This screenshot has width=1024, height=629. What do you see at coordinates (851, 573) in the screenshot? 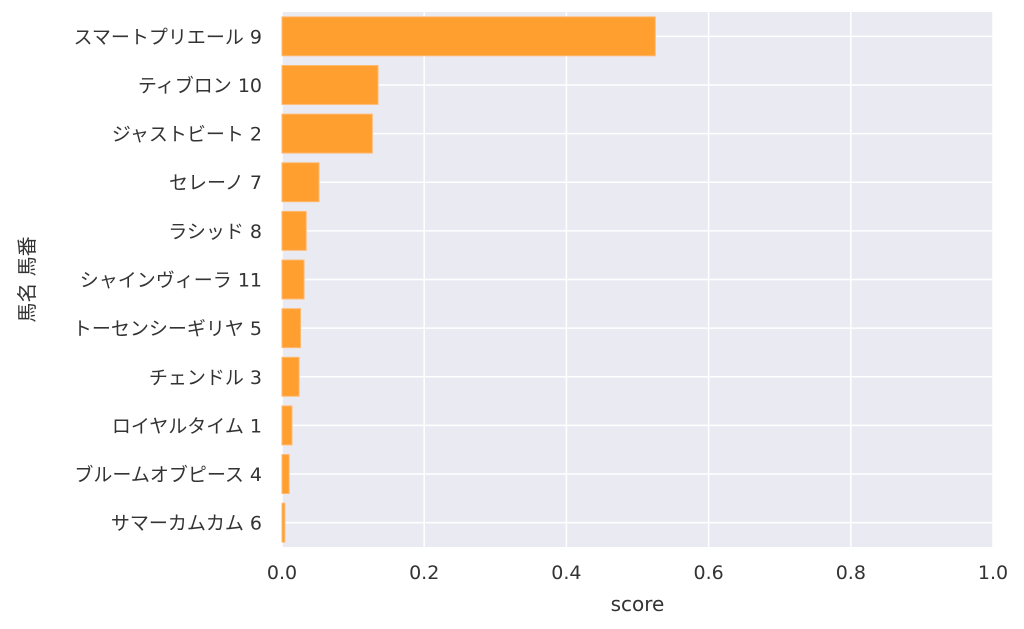
I see `x-tick-label: 0.8` at bounding box center [851, 573].